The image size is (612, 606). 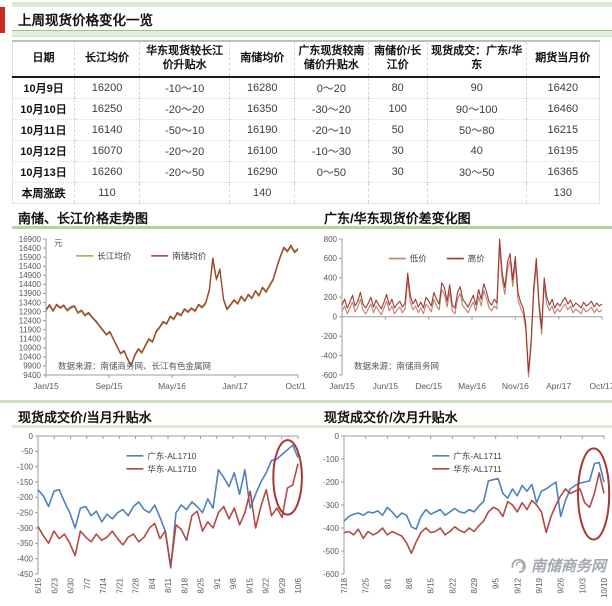 I want to click on svg-text: 低价, so click(x=419, y=259).